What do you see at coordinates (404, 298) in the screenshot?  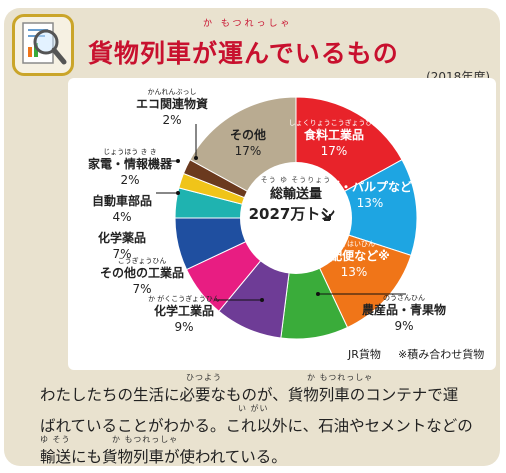 I see `slice-ruby: のうさんひん` at bounding box center [404, 298].